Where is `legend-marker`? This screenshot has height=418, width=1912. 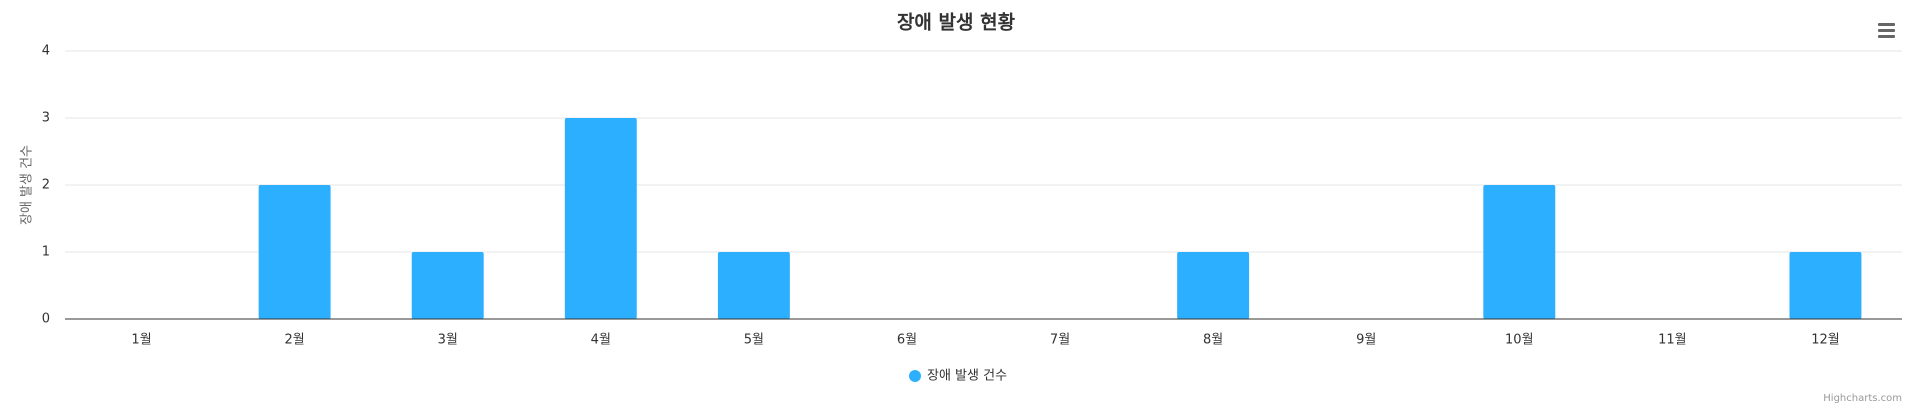
legend-marker is located at coordinates (915, 376).